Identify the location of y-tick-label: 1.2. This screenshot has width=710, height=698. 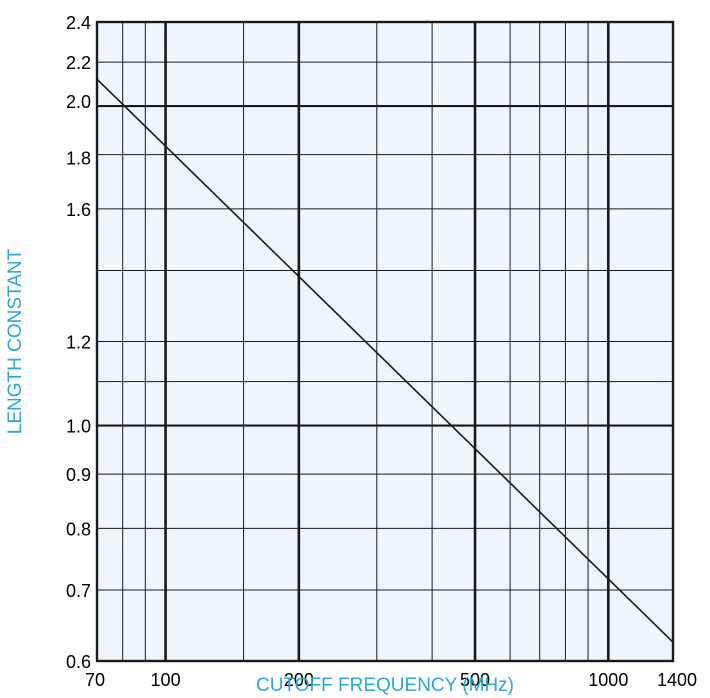
(78, 343).